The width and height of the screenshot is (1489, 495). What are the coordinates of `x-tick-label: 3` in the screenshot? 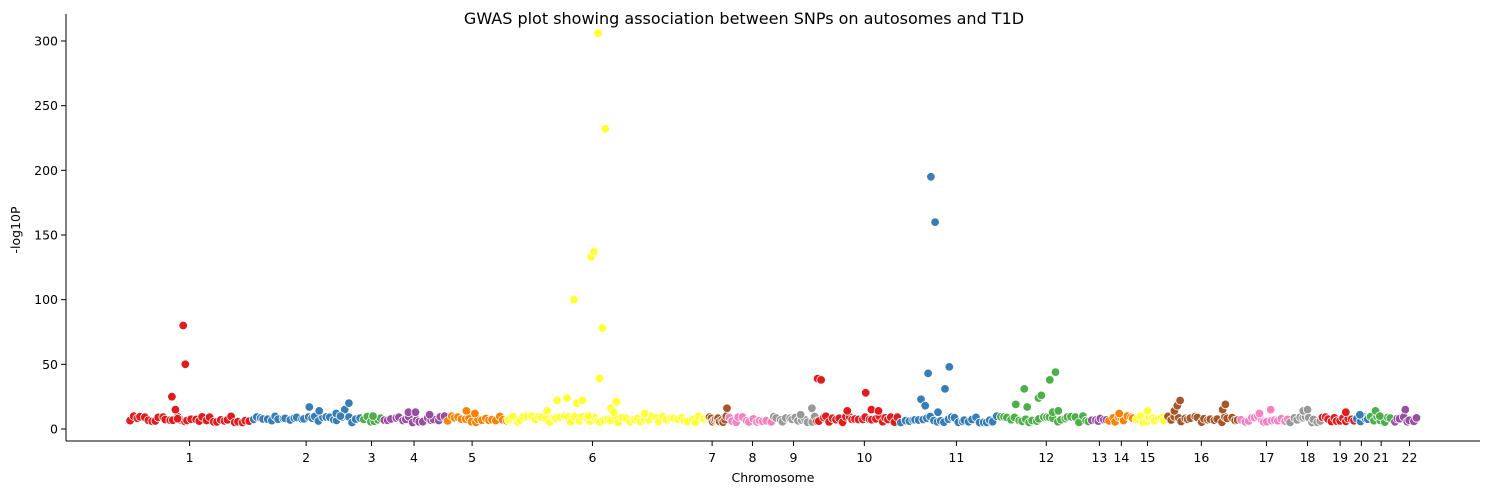 It's located at (372, 457).